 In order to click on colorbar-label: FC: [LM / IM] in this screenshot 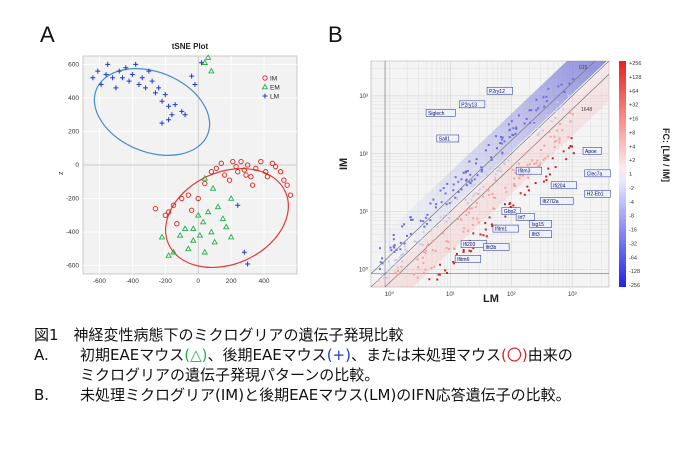, I will do `click(666, 155)`.